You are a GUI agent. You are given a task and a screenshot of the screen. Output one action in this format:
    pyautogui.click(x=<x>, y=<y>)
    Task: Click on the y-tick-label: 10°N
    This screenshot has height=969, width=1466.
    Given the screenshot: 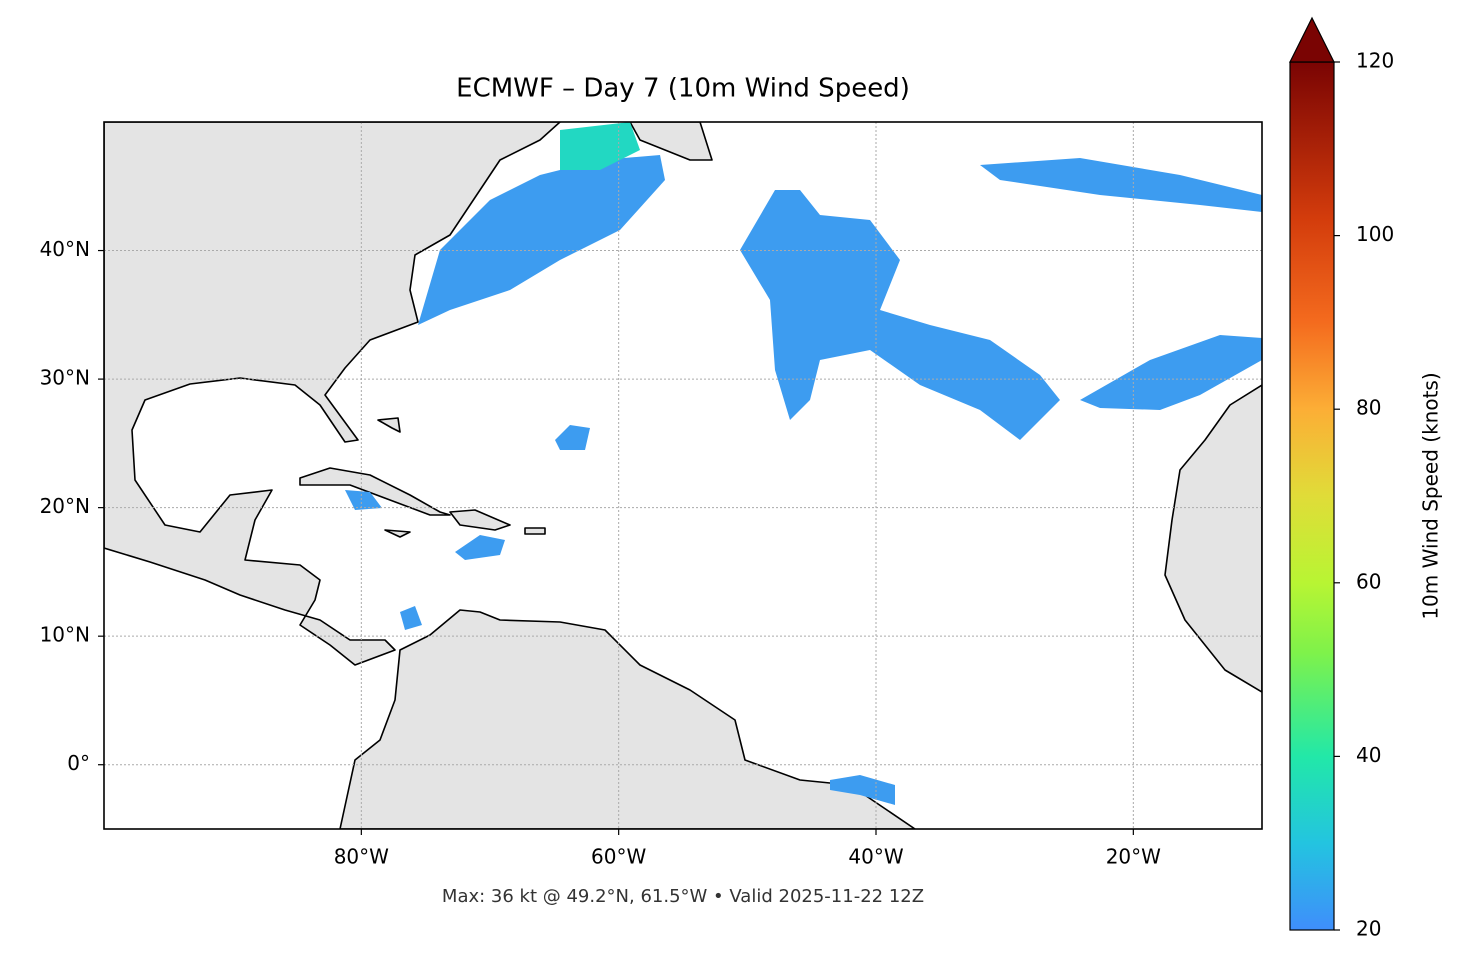 What is the action you would take?
    pyautogui.click(x=65, y=635)
    